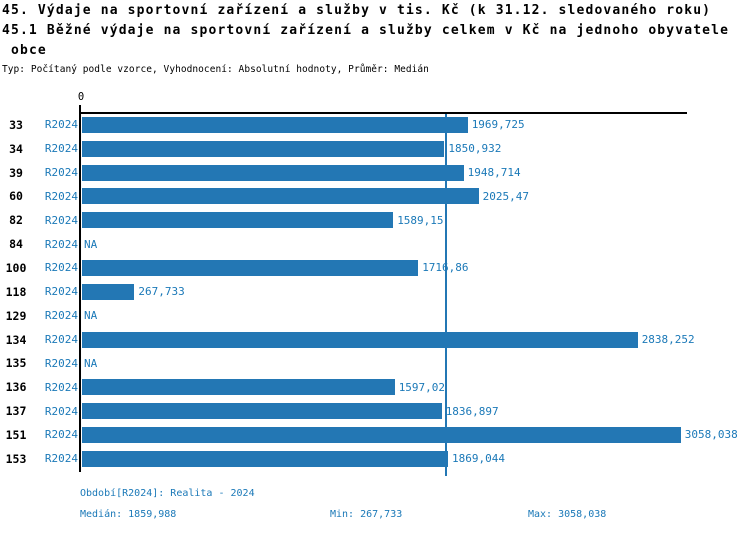 The image size is (750, 534). I want to click on row-category-label: 33, so click(16, 124).